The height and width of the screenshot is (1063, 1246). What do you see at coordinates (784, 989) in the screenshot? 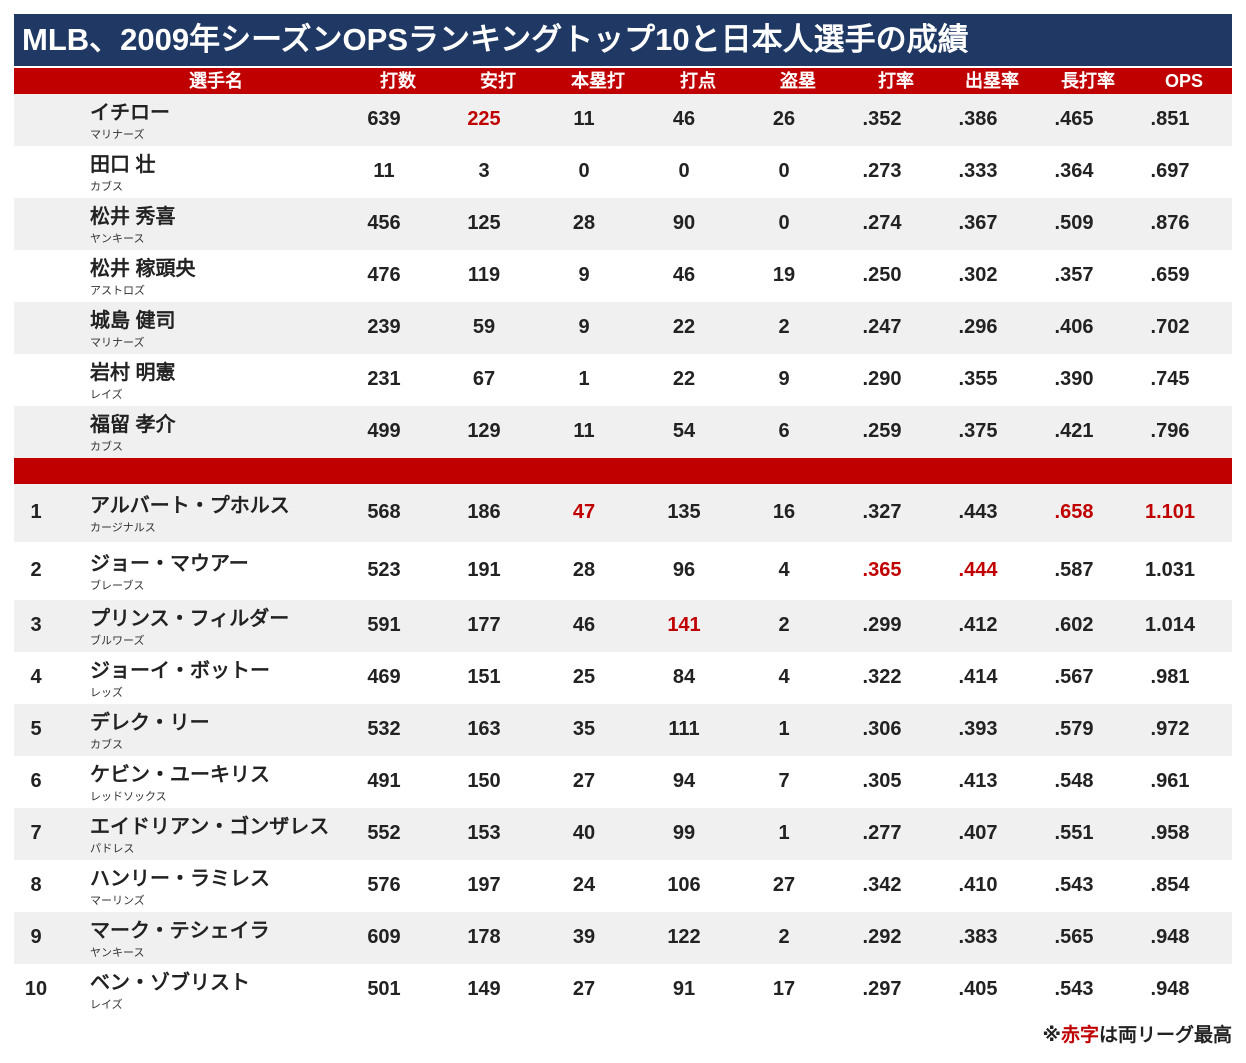
I see `stat-cell: 17` at bounding box center [784, 989].